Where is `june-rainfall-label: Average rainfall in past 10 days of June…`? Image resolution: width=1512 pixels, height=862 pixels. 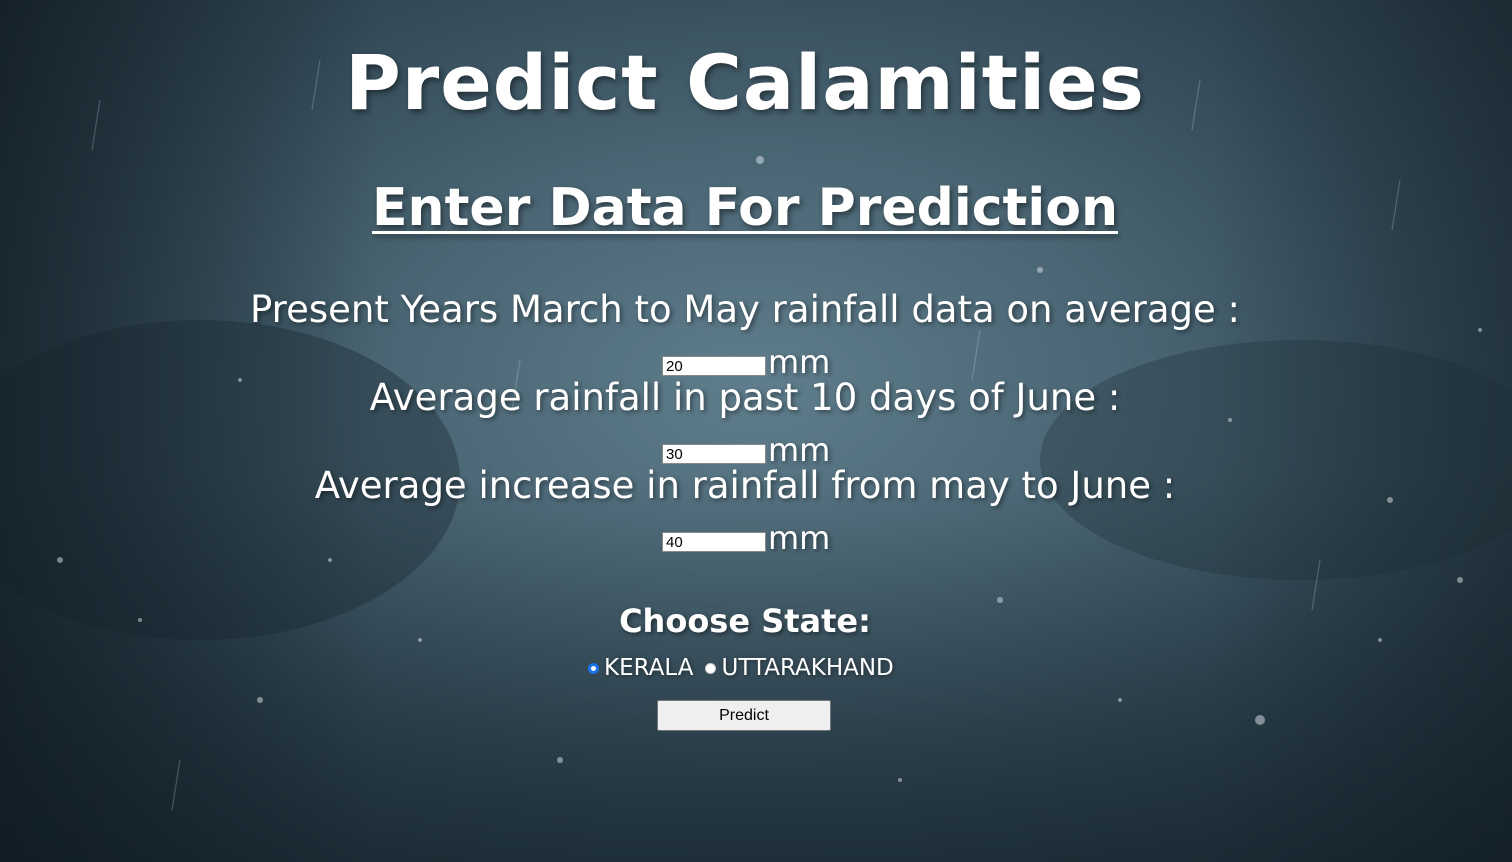
june-rainfall-label: Average rainfall in past 10 days of June… is located at coordinates (745, 397).